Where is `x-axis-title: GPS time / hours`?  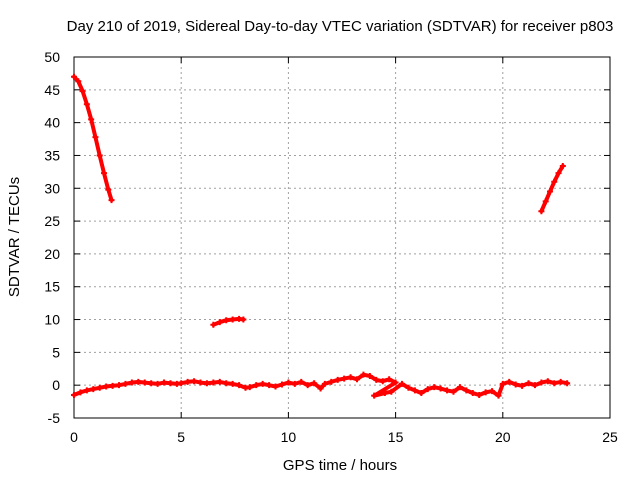
x-axis-title: GPS time / hours is located at coordinates (340, 465).